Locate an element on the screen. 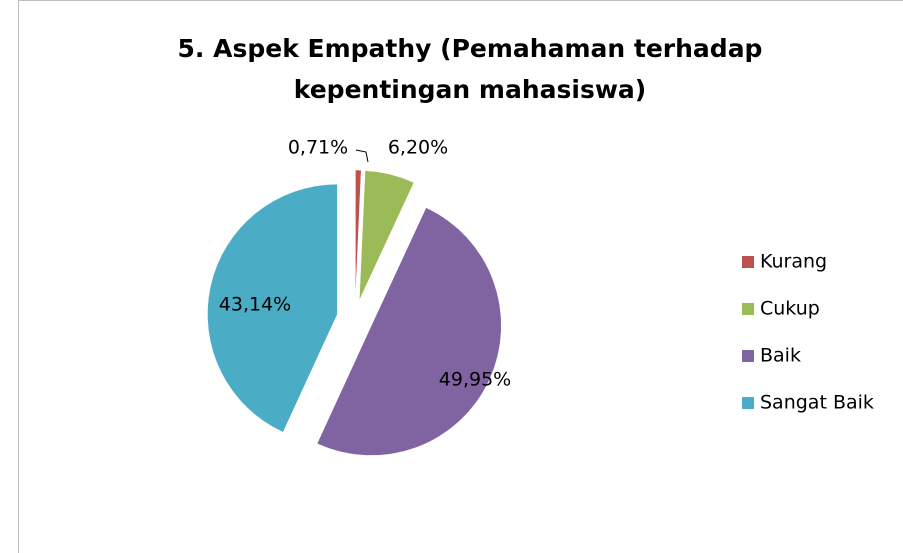  data-label: 6,20% is located at coordinates (418, 148).